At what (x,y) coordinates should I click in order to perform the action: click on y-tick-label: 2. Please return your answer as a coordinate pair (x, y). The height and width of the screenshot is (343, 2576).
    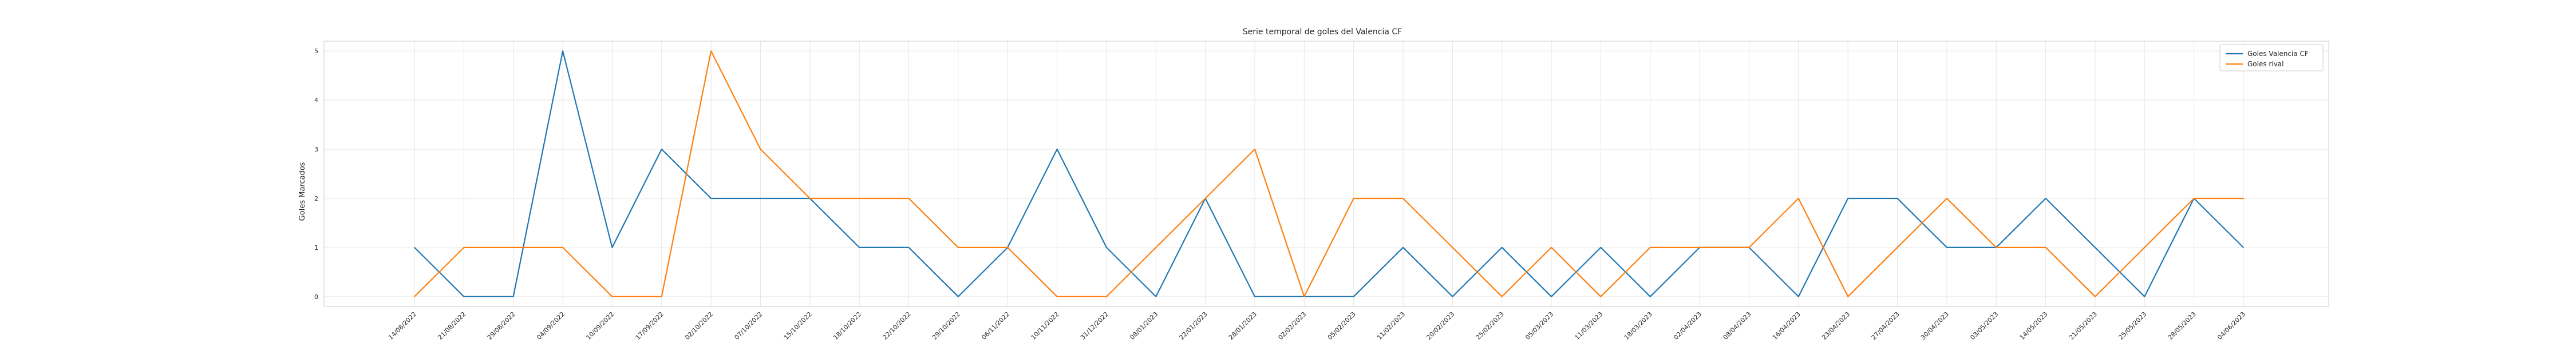
    Looking at the image, I should click on (316, 198).